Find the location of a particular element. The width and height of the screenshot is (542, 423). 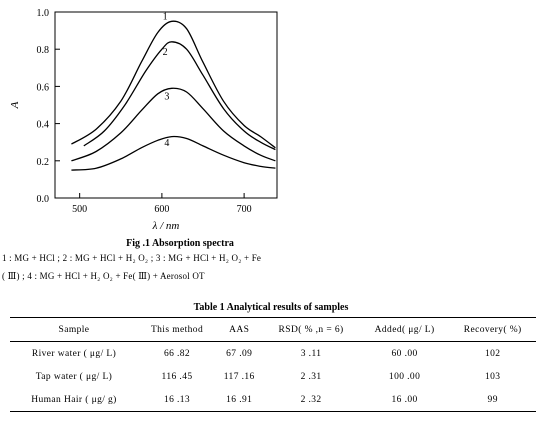

table-cell: 60 .00 is located at coordinates (404, 353).